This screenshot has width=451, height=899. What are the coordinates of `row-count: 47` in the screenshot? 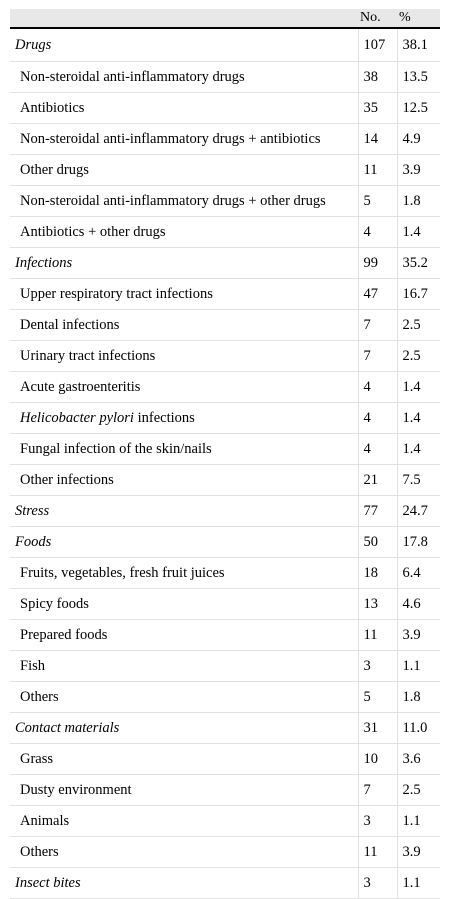 It's located at (378, 294).